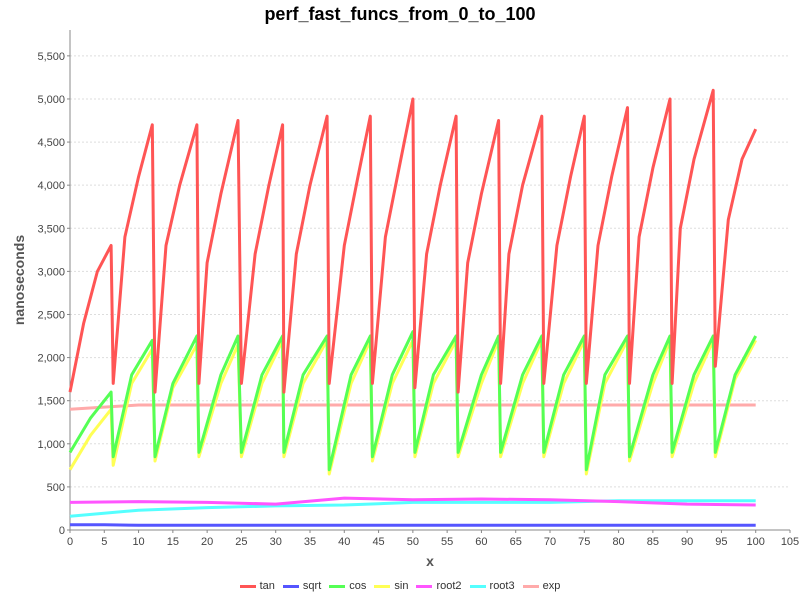 The image size is (800, 600). What do you see at coordinates (51, 143) in the screenshot?
I see `y-tick-label: 4,500` at bounding box center [51, 143].